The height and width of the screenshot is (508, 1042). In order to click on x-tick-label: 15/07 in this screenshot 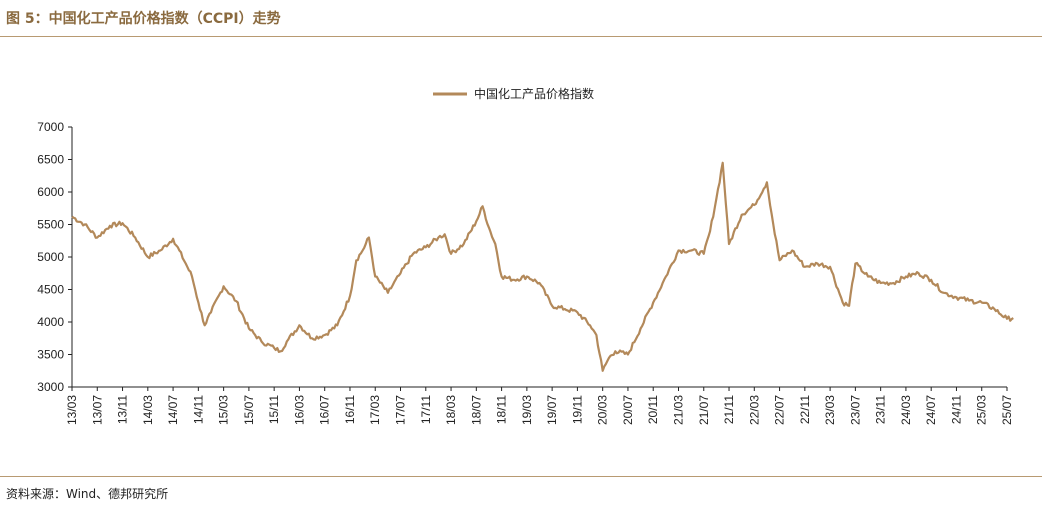, I will do `click(249, 410)`.